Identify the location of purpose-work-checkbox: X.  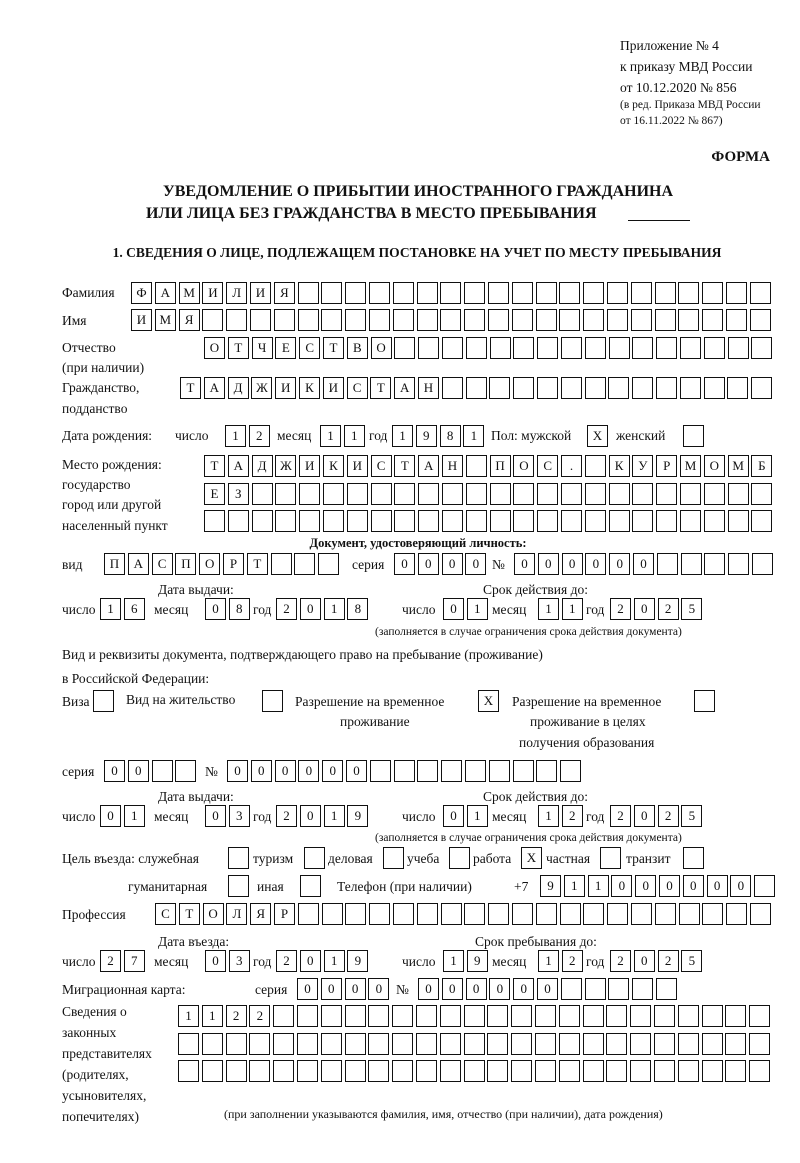
(533, 858).